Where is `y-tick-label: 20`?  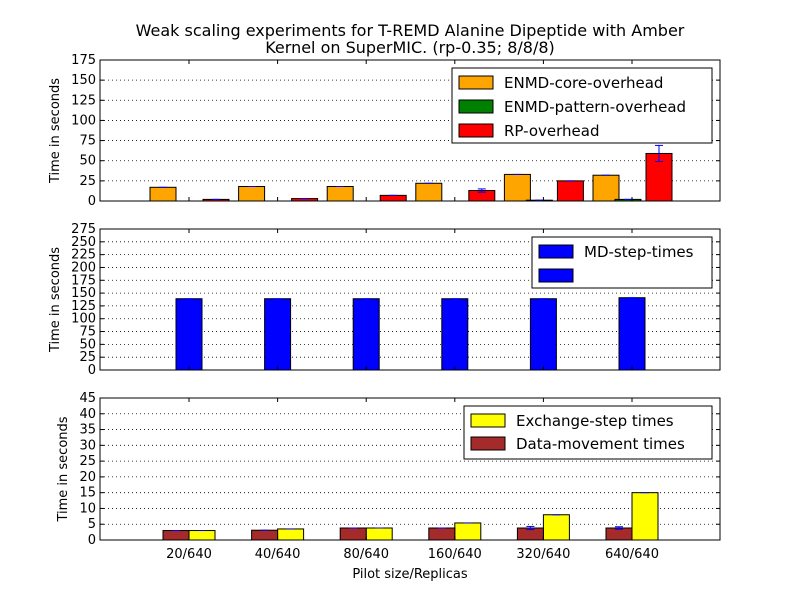
y-tick-label: 20 is located at coordinates (87, 477).